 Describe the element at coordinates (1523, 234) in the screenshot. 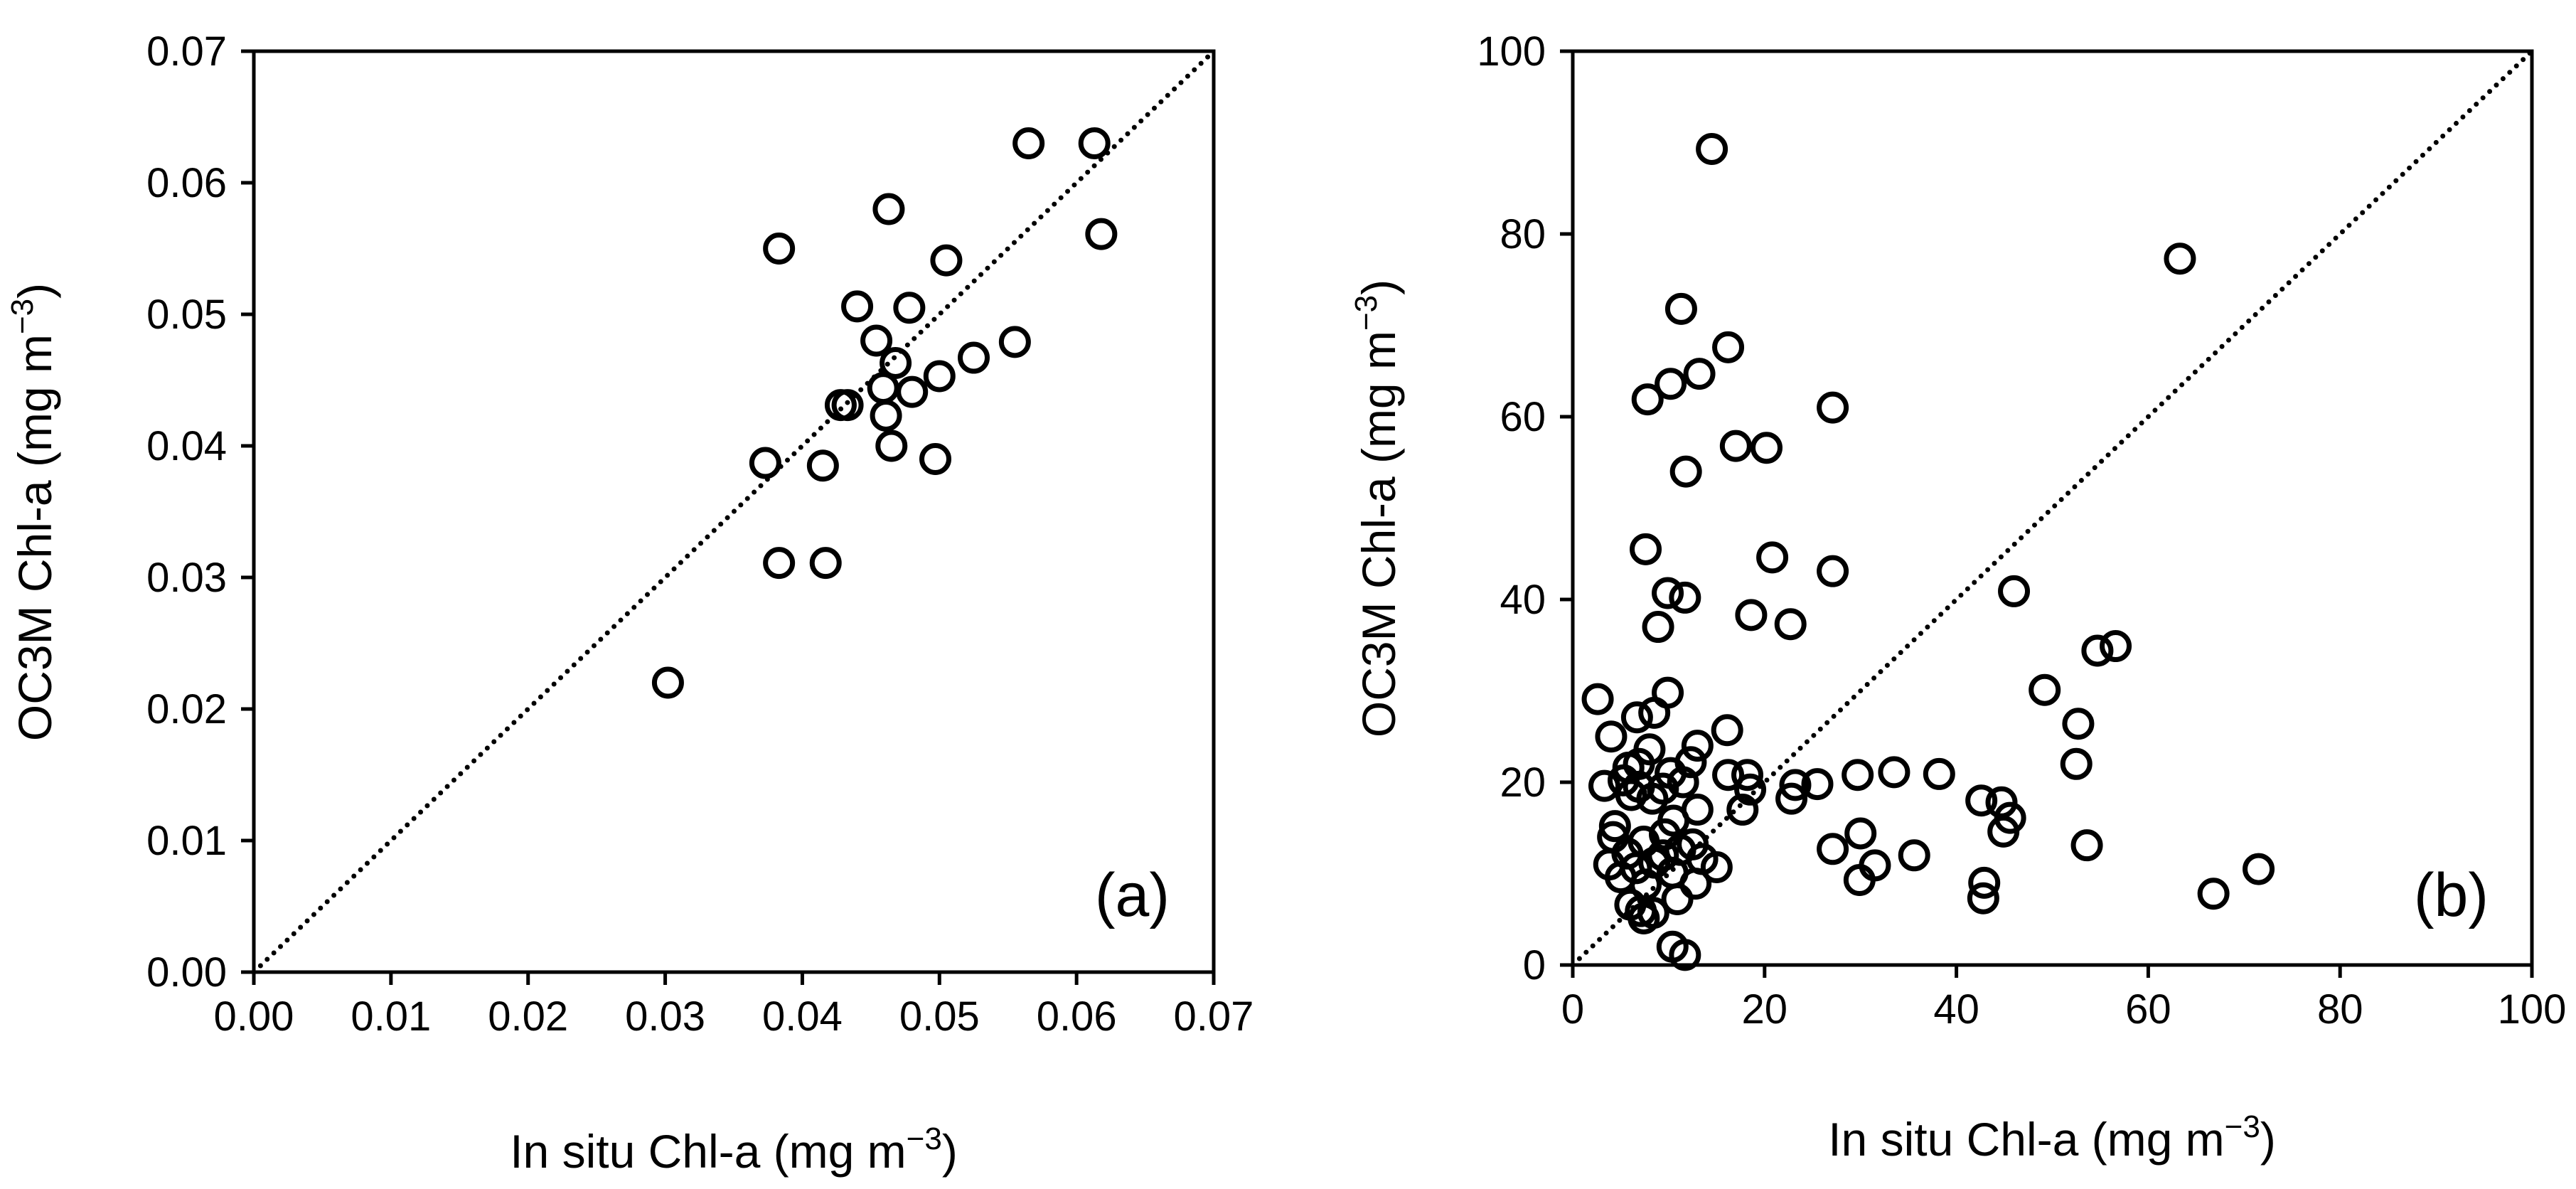

I see `panel-b-y-tick-label: 80` at that location.